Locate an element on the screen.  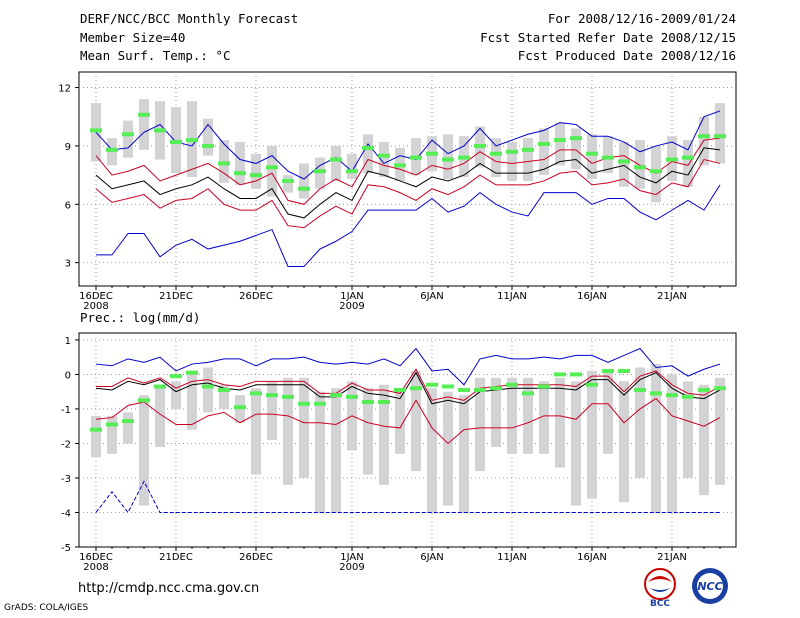
bcc-logo-text: BCC is located at coordinates (660, 603).